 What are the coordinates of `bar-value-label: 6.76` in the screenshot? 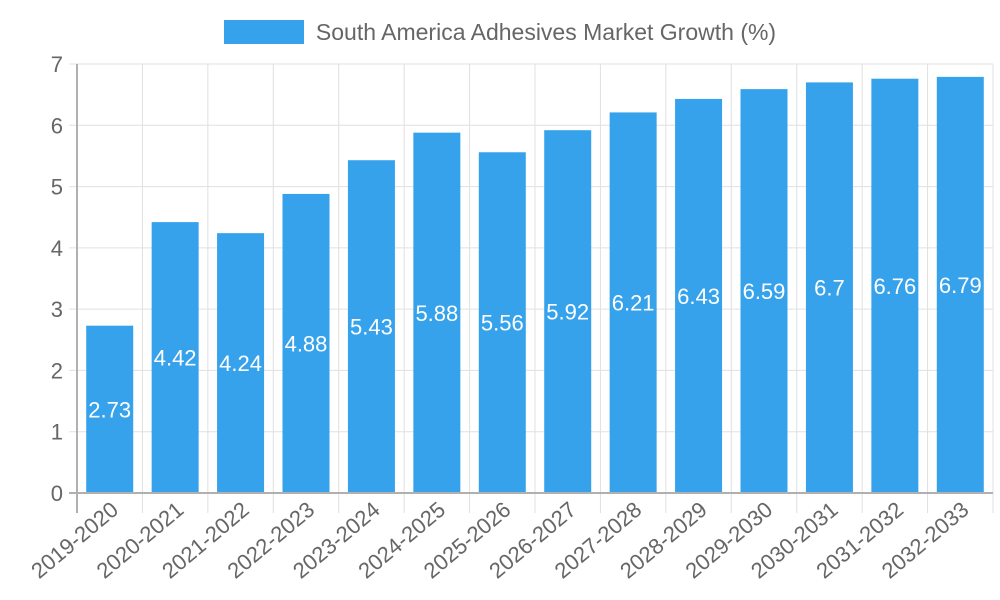 It's located at (894, 286).